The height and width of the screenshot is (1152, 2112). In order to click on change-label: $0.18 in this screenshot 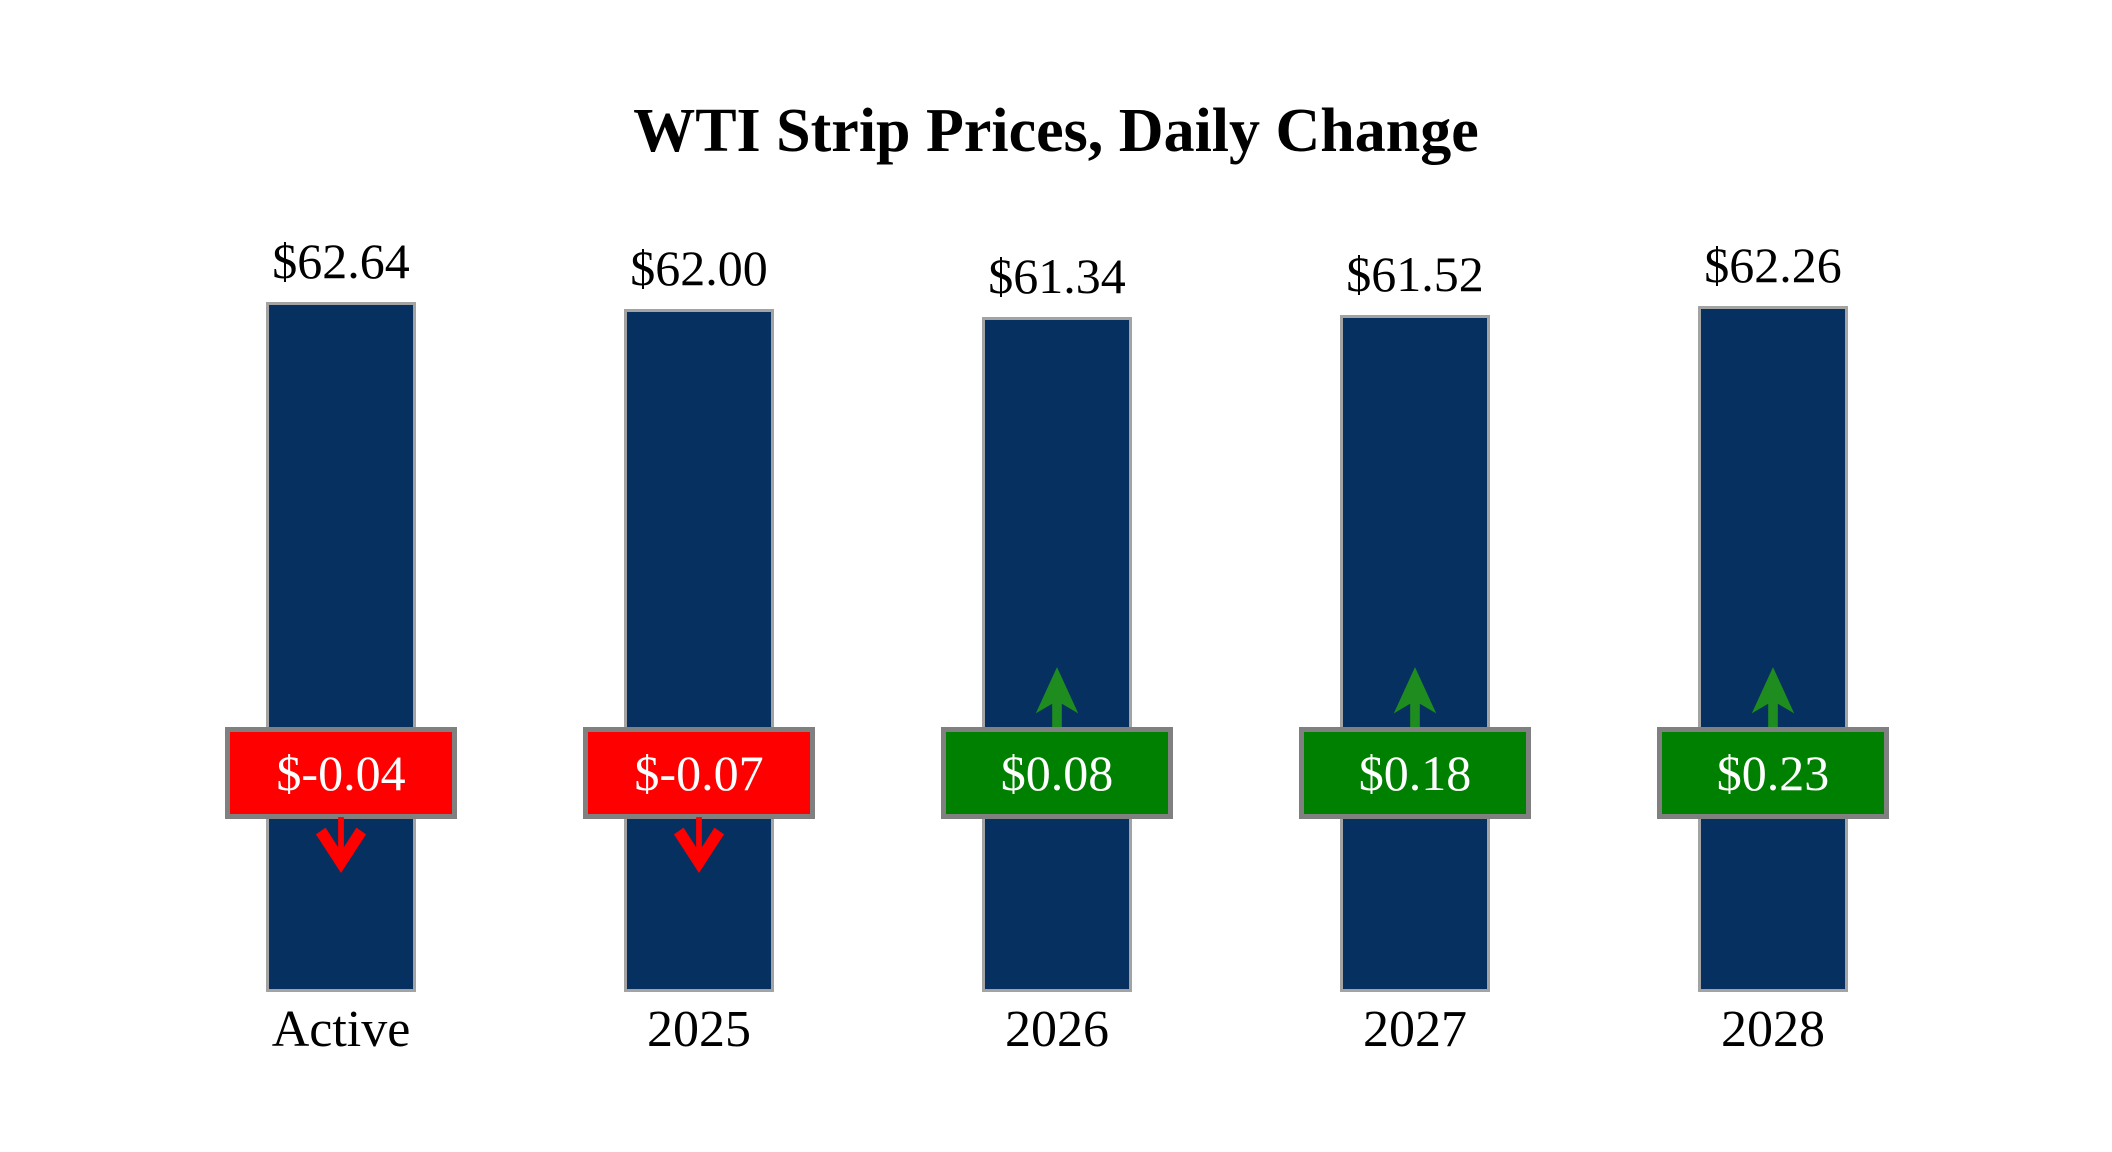, I will do `click(1415, 773)`.